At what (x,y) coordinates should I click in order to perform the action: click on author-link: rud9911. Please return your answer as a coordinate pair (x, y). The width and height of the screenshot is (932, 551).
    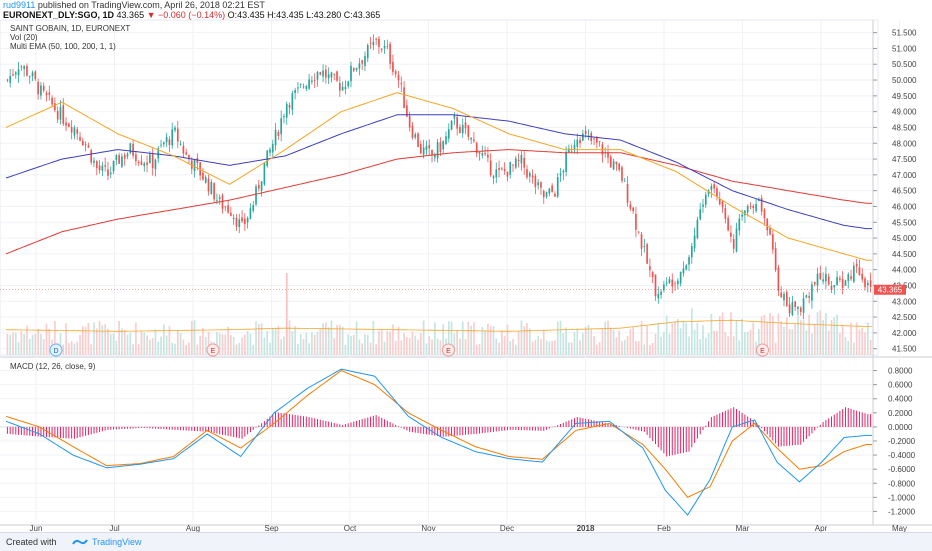
    Looking at the image, I should click on (19, 5).